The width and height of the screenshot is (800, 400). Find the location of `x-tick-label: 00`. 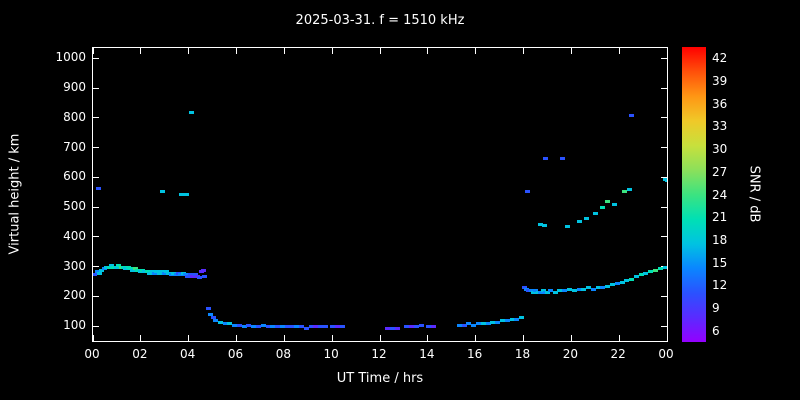

x-tick-label: 00 is located at coordinates (92, 354).